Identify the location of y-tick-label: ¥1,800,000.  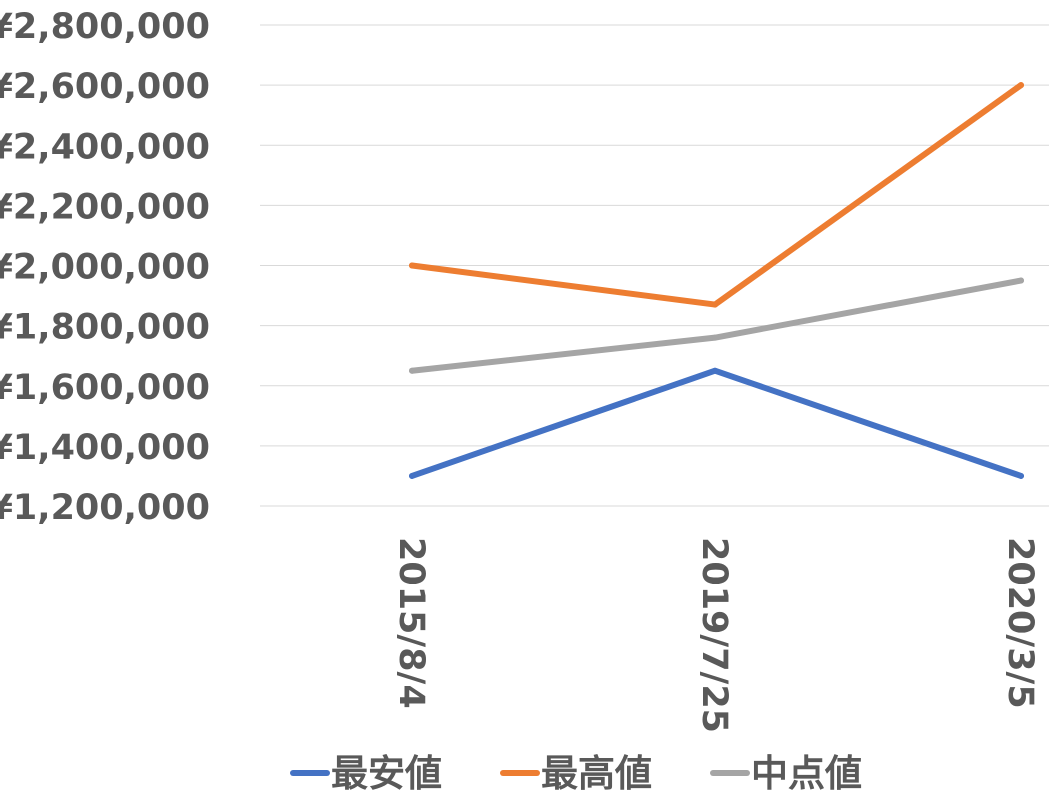
(105, 328).